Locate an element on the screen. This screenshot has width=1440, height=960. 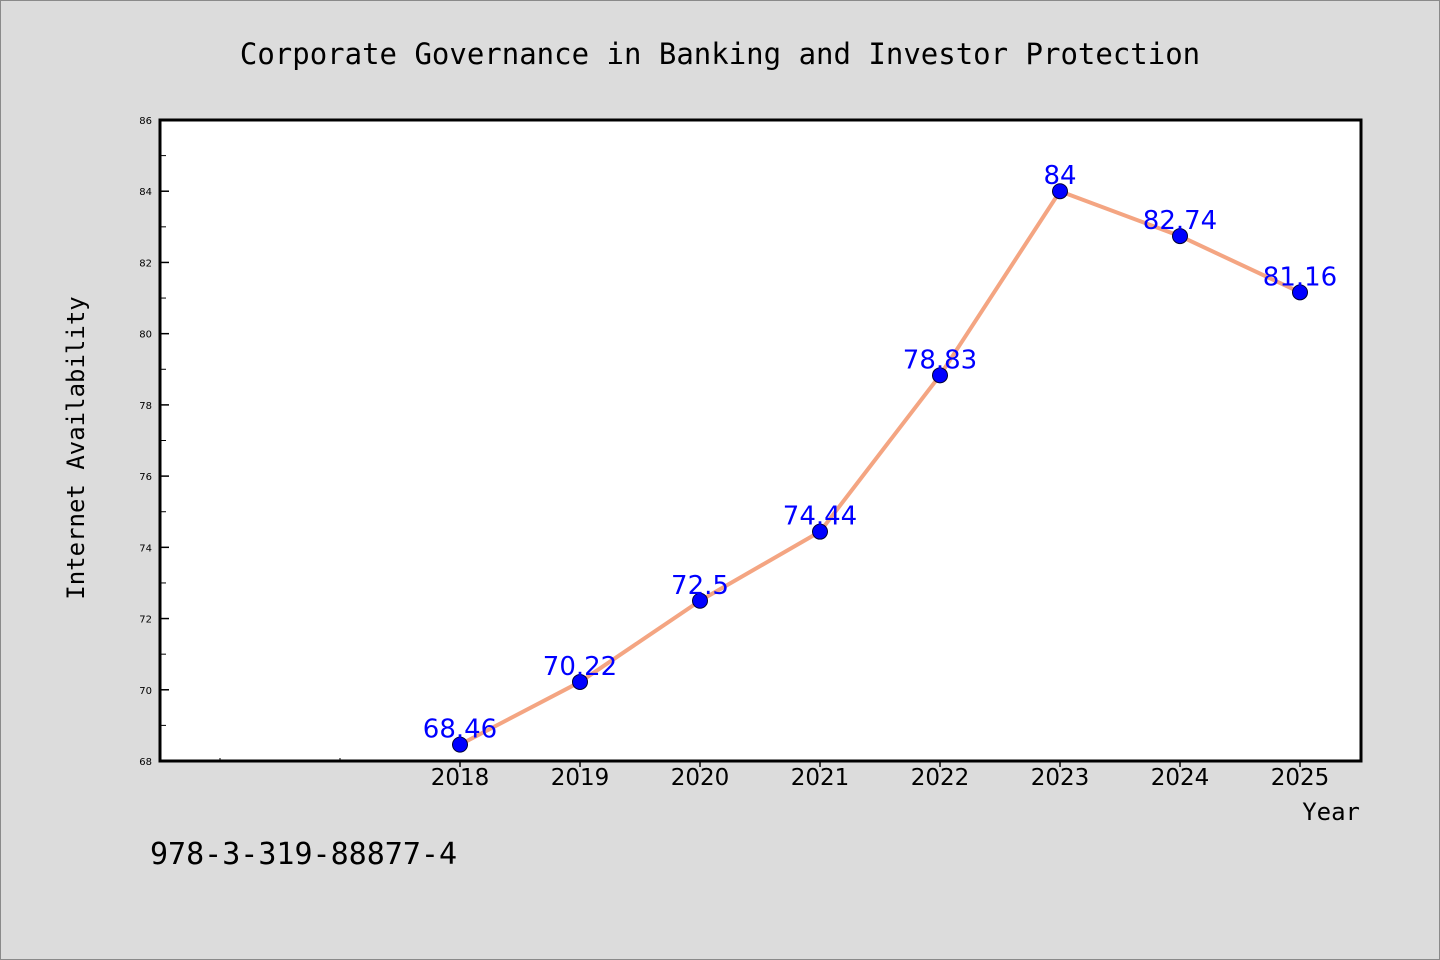
x-tick-label: 2022 is located at coordinates (940, 778).